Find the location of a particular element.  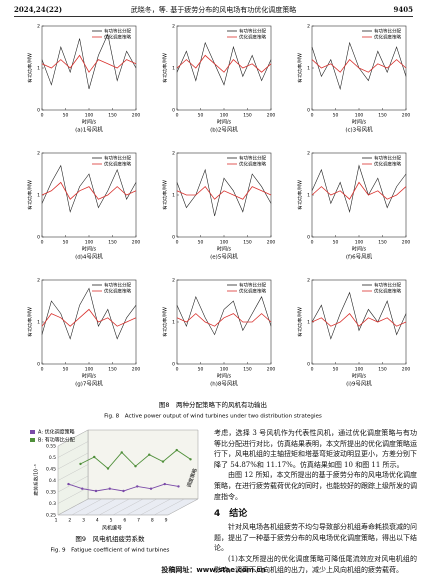

x-tick-label: 5 is located at coordinates (111, 521).